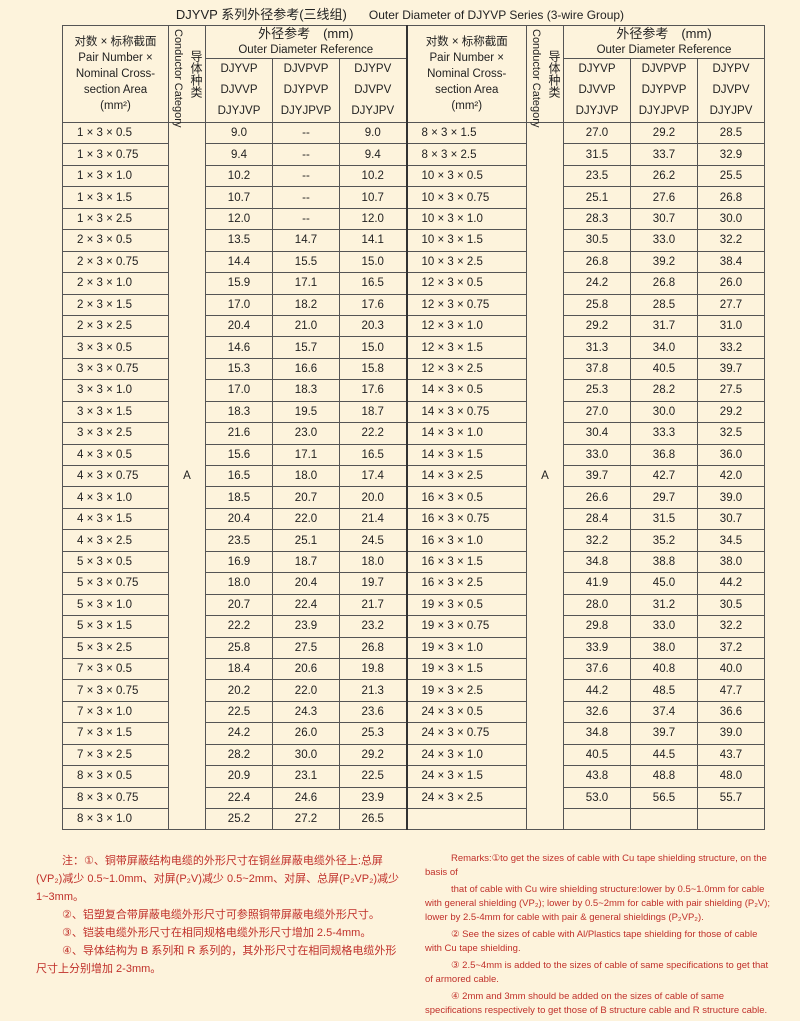 This screenshot has height=1021, width=800. Describe the element at coordinates (373, 626) in the screenshot. I see `diameter-cell: 23.2` at that location.